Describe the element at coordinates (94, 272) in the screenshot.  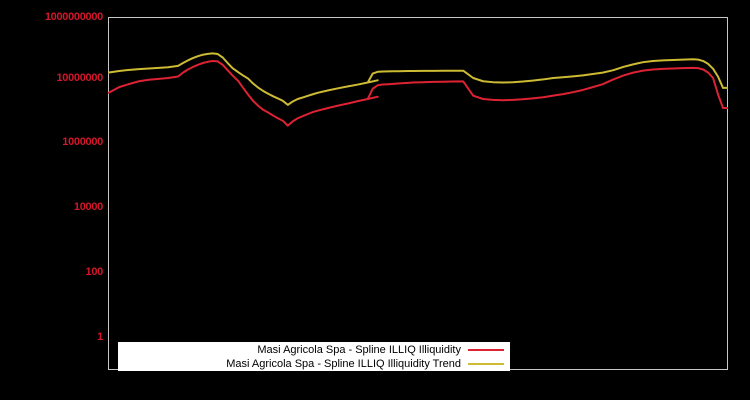
I see `y-tick-label: 100` at that location.